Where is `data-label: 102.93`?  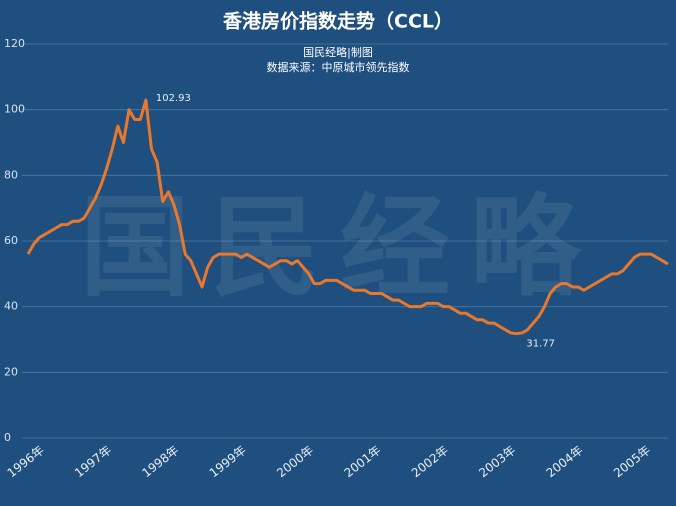 data-label: 102.93 is located at coordinates (173, 98).